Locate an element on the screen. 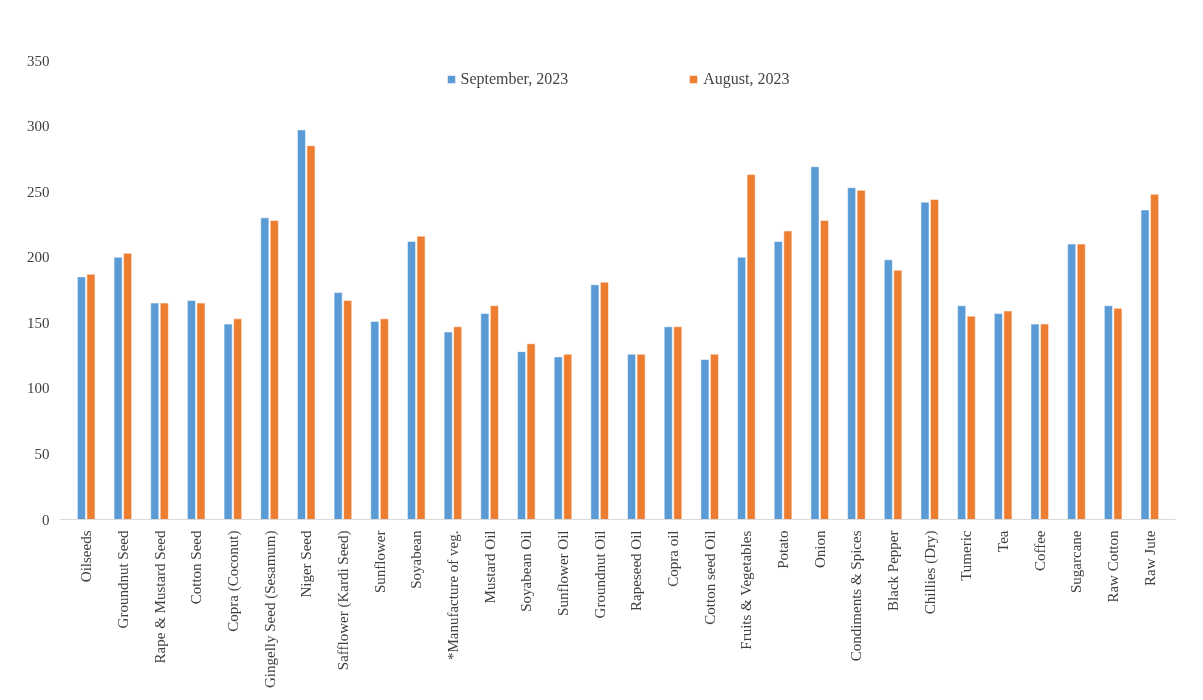 Image resolution: width=1203 pixels, height=700 pixels. x-tick-label: Sunflower is located at coordinates (379, 561).